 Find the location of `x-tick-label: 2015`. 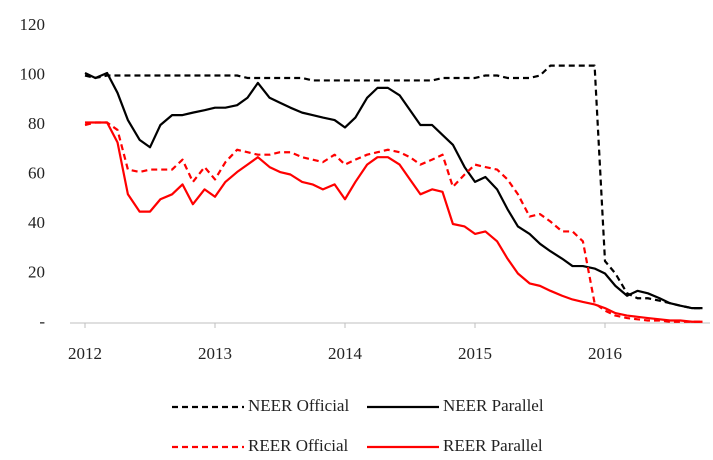

x-tick-label: 2015 is located at coordinates (475, 353).